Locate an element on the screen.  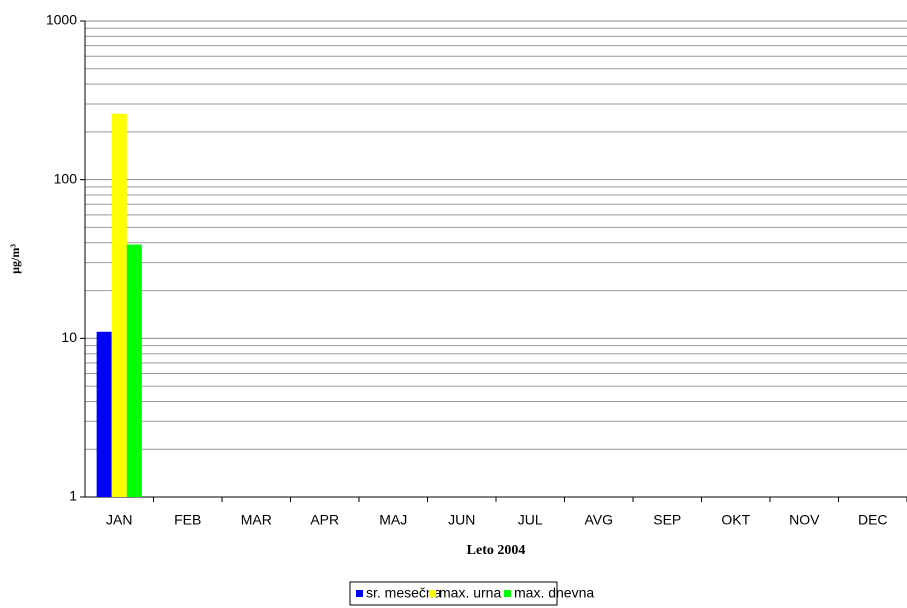
y-tick-label: 1000 is located at coordinates (61, 20).